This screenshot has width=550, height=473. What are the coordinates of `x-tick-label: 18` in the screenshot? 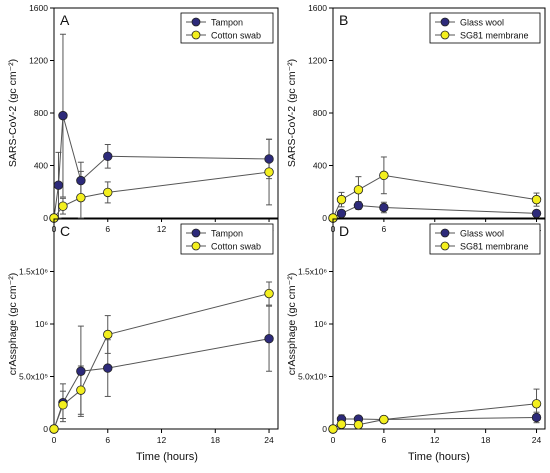 It's located at (216, 440).